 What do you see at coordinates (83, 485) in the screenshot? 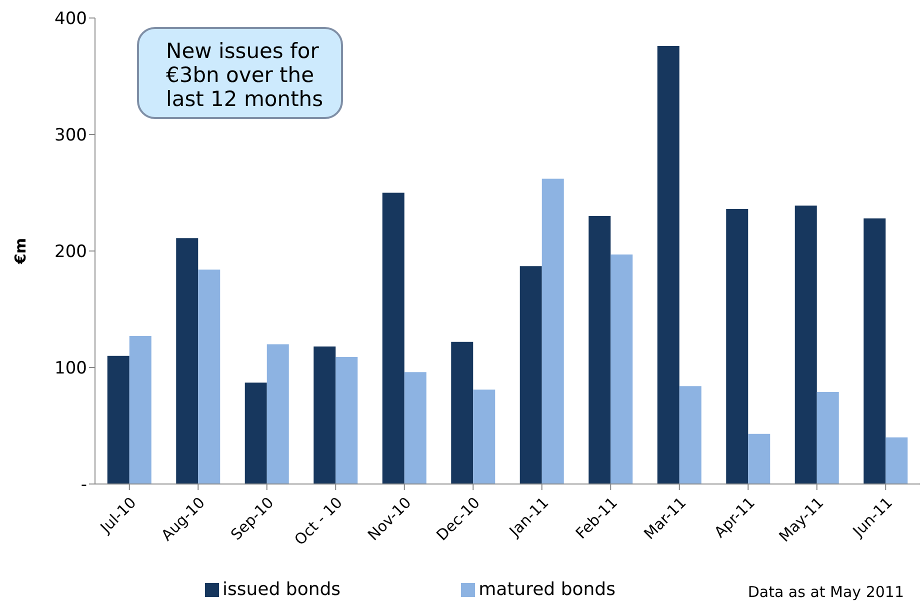
I see `y-tick-label: -` at bounding box center [83, 485].